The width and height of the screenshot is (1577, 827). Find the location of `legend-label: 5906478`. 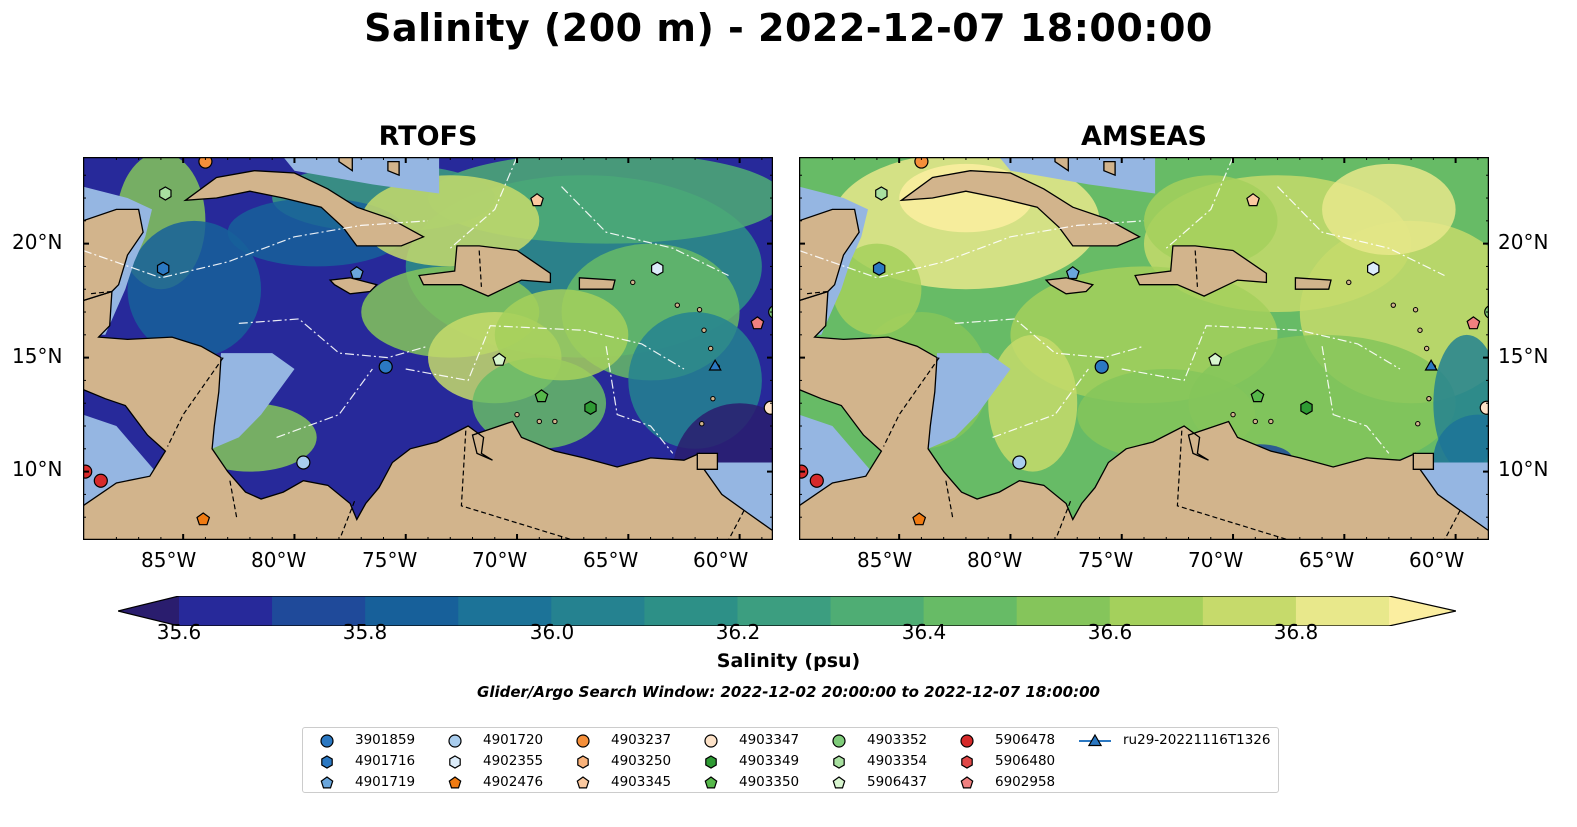

legend-label: 5906478 is located at coordinates (1025, 740).